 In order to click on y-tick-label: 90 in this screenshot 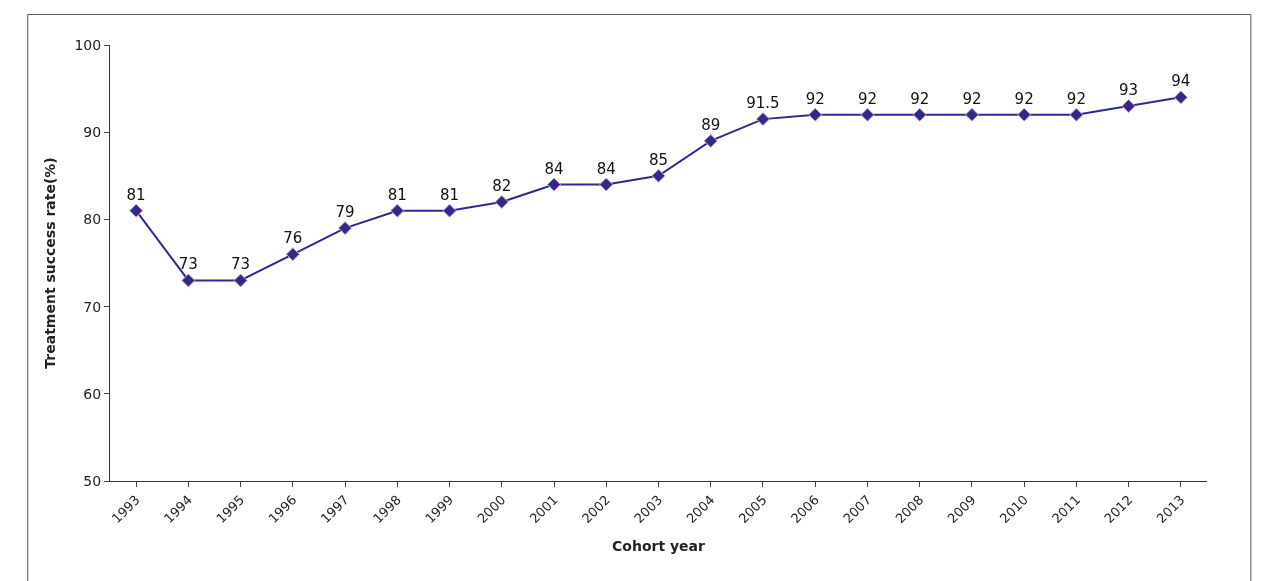, I will do `click(92, 132)`.